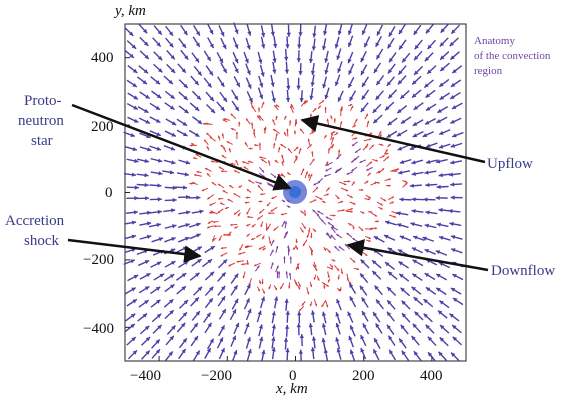 This screenshot has height=401, width=573. I want to click on downflow-label: Downflow, so click(523, 271).